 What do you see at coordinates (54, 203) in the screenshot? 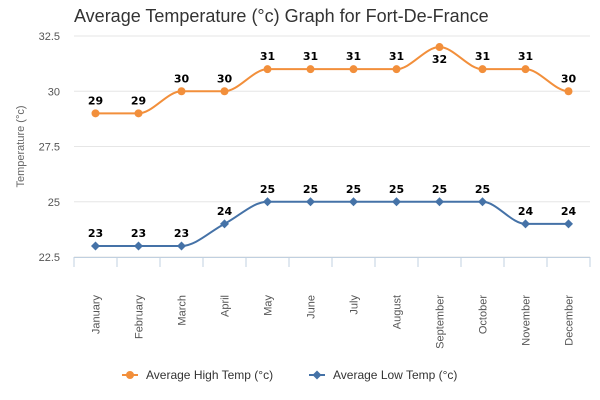
I see `y-tick-label: 25` at bounding box center [54, 203].